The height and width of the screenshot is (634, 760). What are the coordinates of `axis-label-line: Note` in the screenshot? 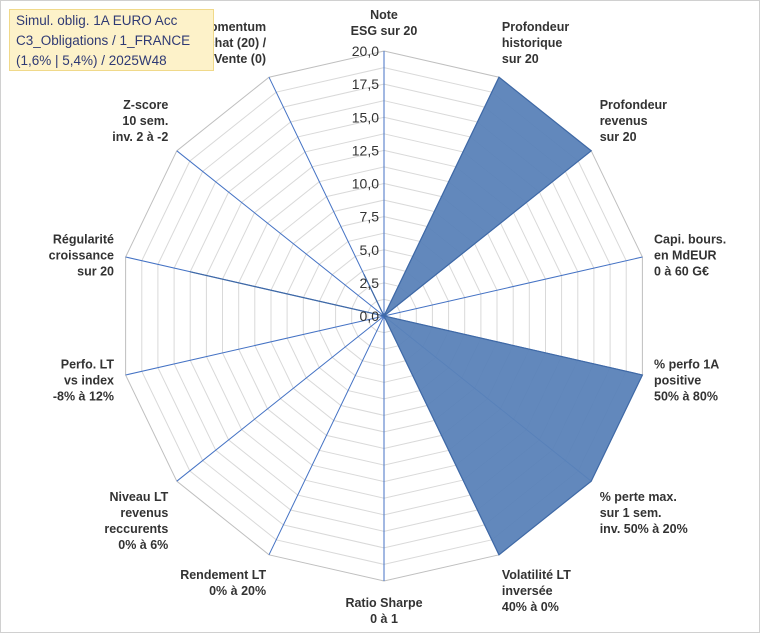 It's located at (384, 15).